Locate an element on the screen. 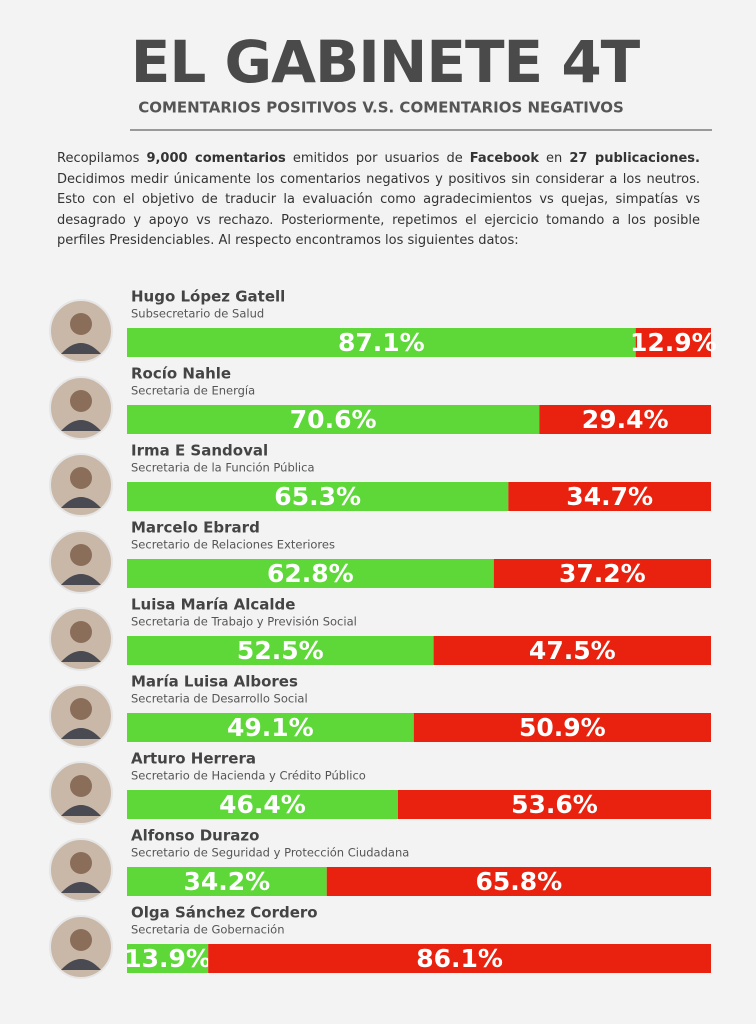  value-label: 65.8% is located at coordinates (518, 881).